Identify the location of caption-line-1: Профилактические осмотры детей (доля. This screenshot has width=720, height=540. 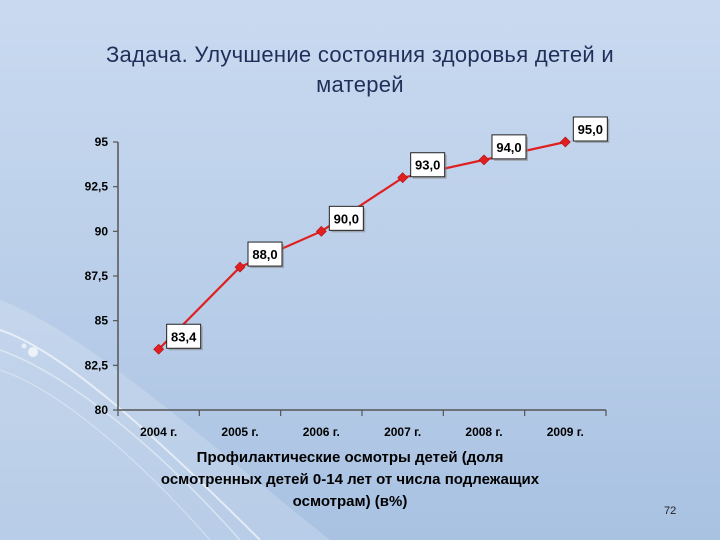
(350, 457).